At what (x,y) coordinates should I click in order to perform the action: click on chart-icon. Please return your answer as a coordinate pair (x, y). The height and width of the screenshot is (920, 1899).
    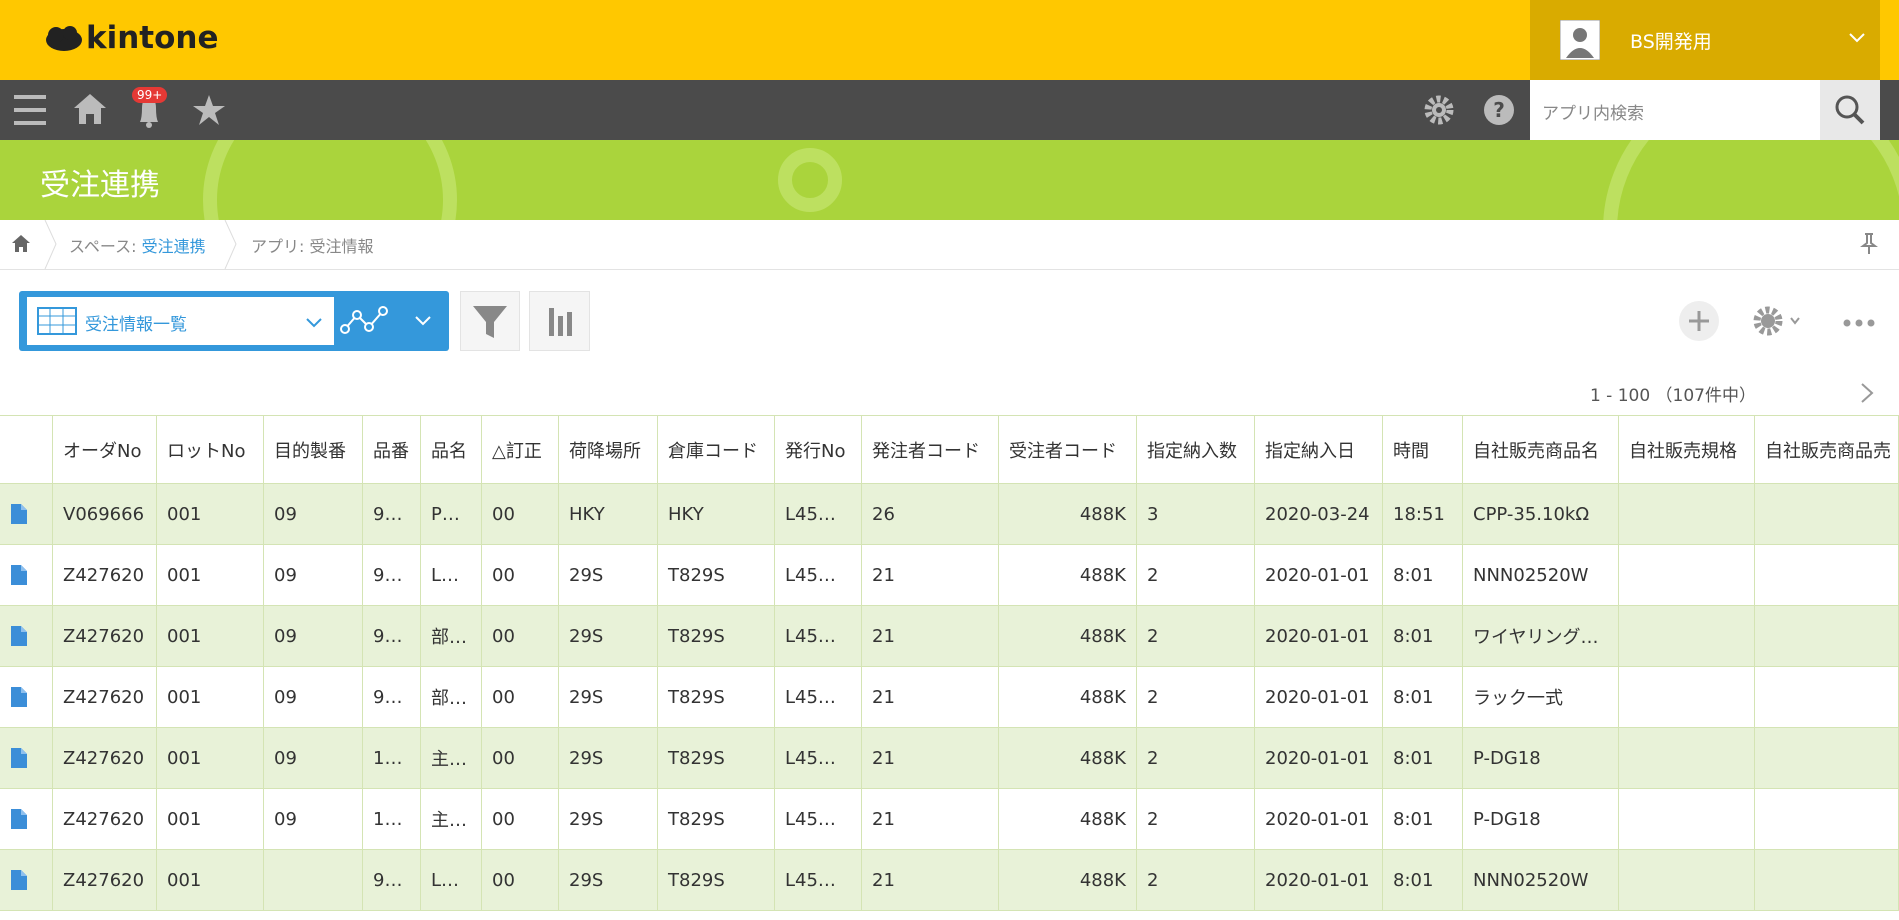
    Looking at the image, I should click on (560, 322).